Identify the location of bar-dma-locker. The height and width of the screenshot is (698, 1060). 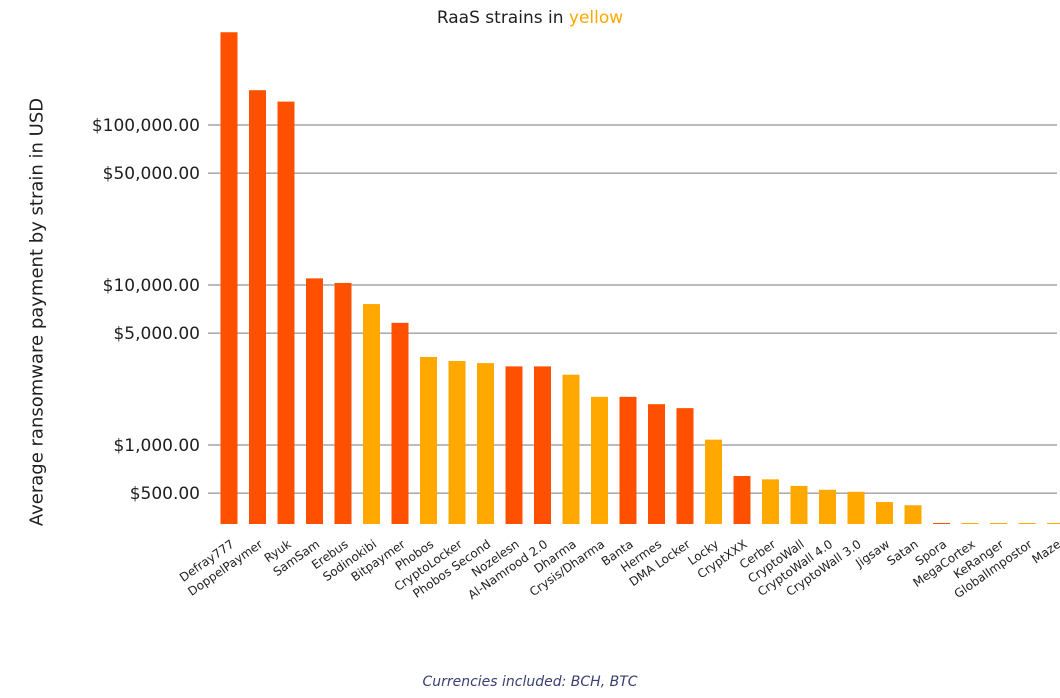
(685, 466).